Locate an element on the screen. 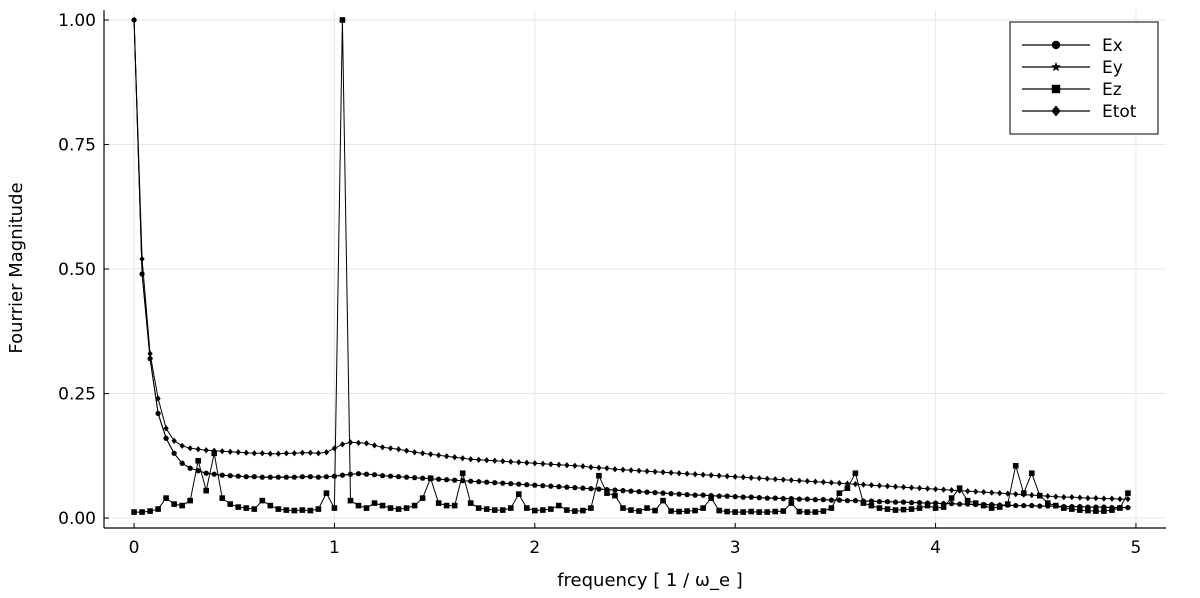 This screenshot has height=598, width=1200. x-axis-title: frequency [ 1 / ω_e ] is located at coordinates (650, 580).